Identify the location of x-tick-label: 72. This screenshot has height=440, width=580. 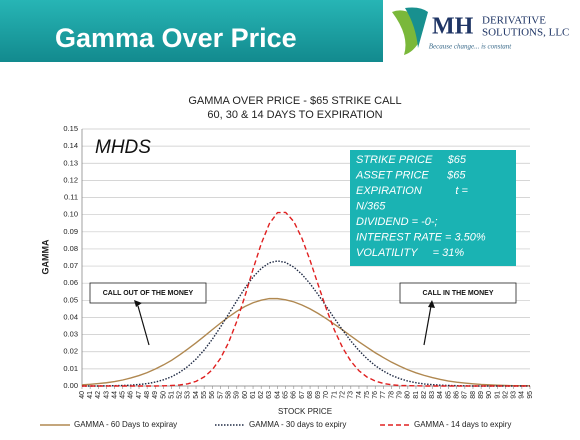
(342, 395).